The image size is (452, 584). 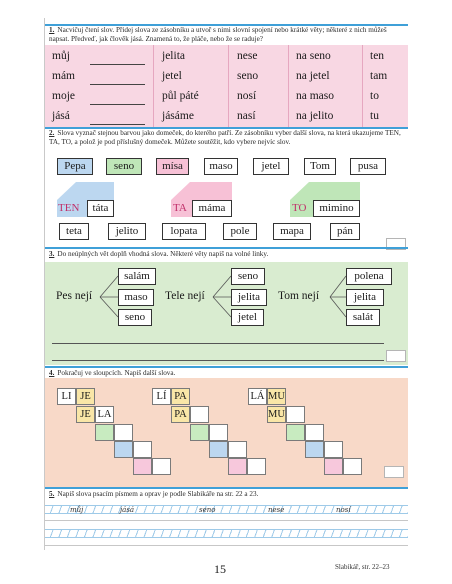 What do you see at coordinates (221, 166) in the screenshot?
I see `word-card: maso` at bounding box center [221, 166].